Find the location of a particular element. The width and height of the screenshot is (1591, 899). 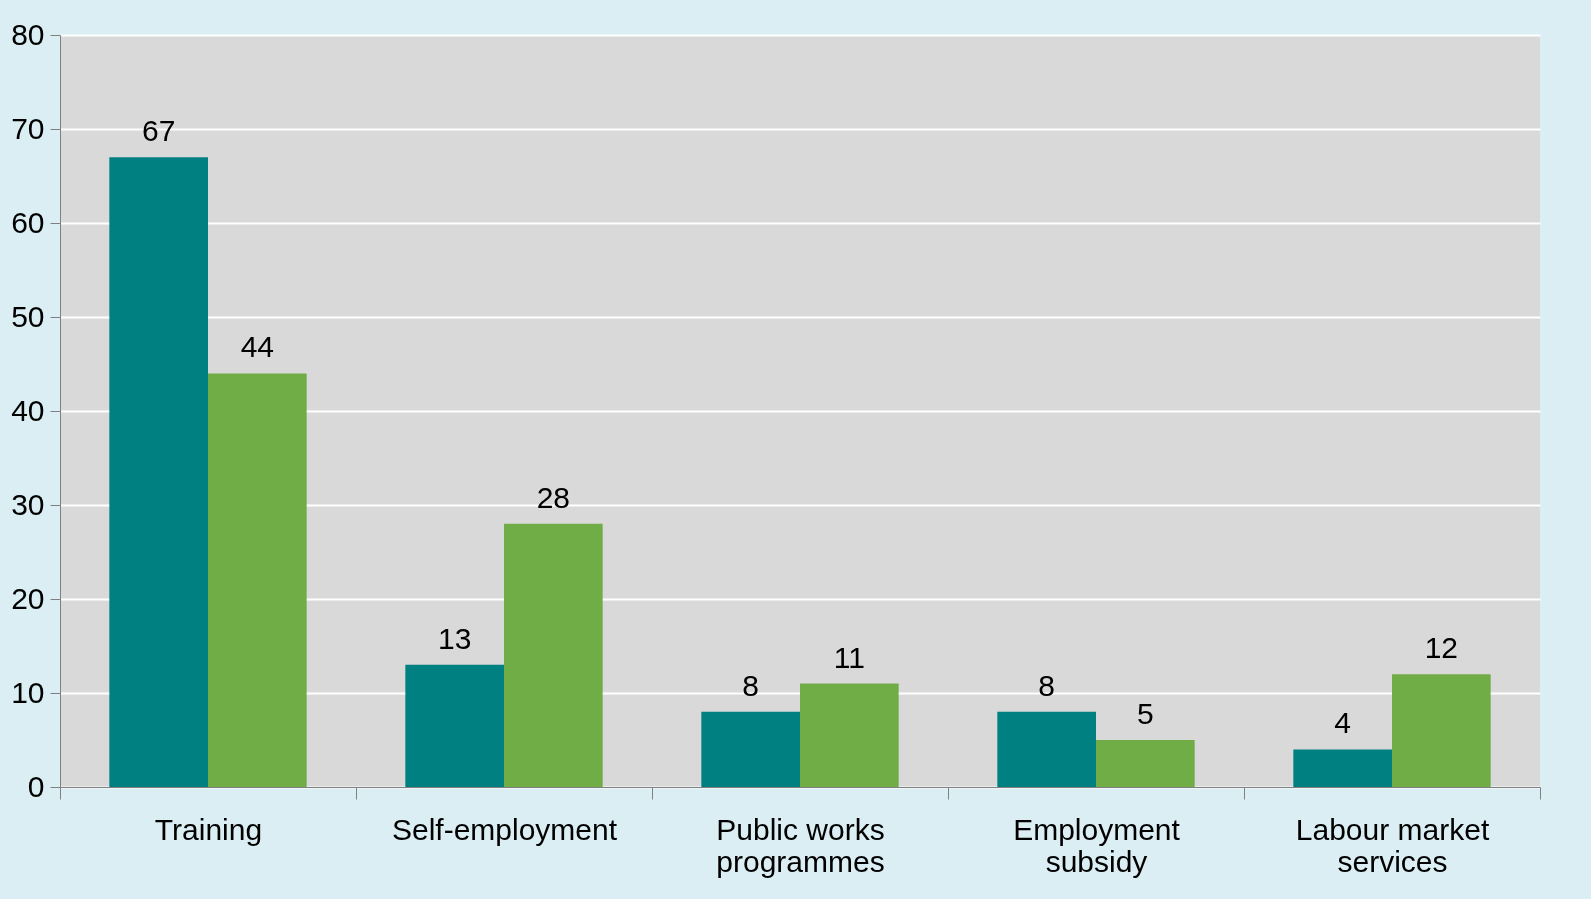

x-tick-label: Training is located at coordinates (208, 829).